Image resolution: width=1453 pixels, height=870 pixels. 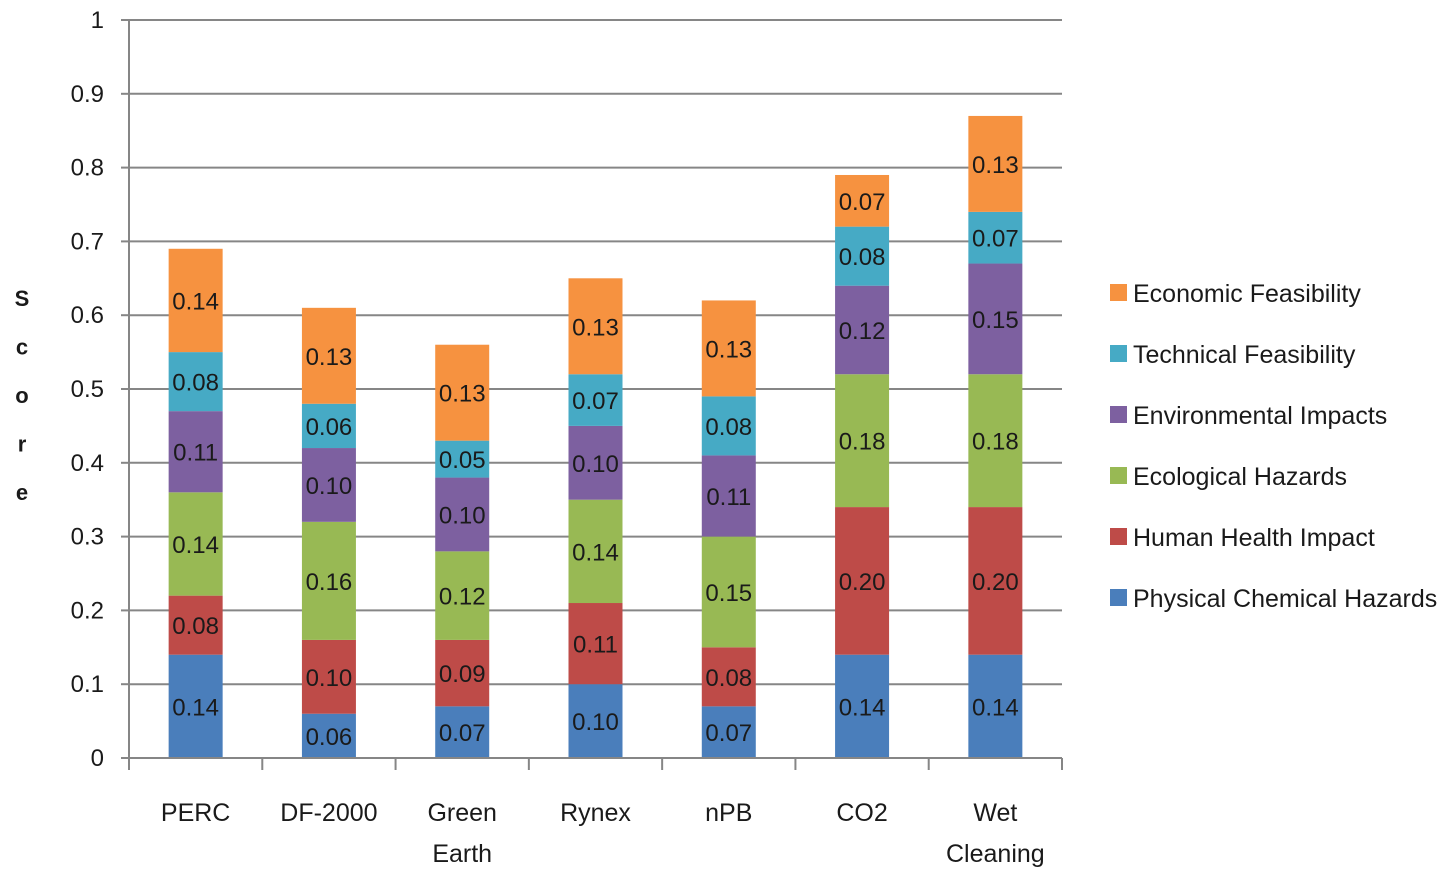 I want to click on y-tick-label: 0.5, so click(x=87, y=389).